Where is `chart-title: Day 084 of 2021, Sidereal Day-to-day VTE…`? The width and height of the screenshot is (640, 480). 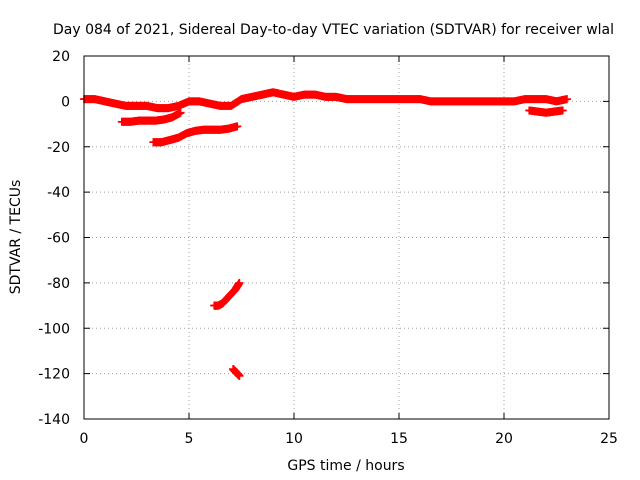 chart-title: Day 084 of 2021, Sidereal Day-to-day VTE… is located at coordinates (333, 30).